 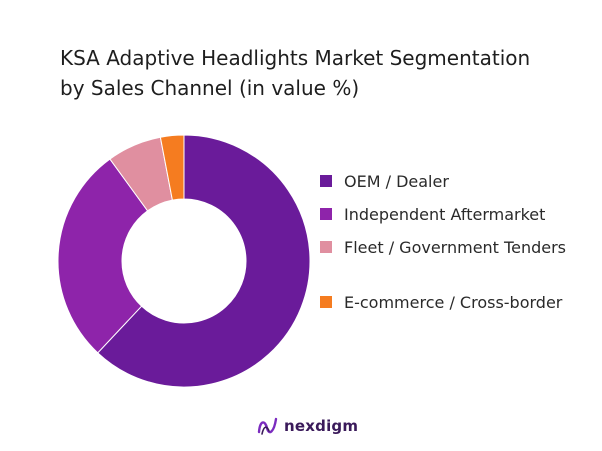 I want to click on nexdigm-logo-icon, so click(x=267, y=426).